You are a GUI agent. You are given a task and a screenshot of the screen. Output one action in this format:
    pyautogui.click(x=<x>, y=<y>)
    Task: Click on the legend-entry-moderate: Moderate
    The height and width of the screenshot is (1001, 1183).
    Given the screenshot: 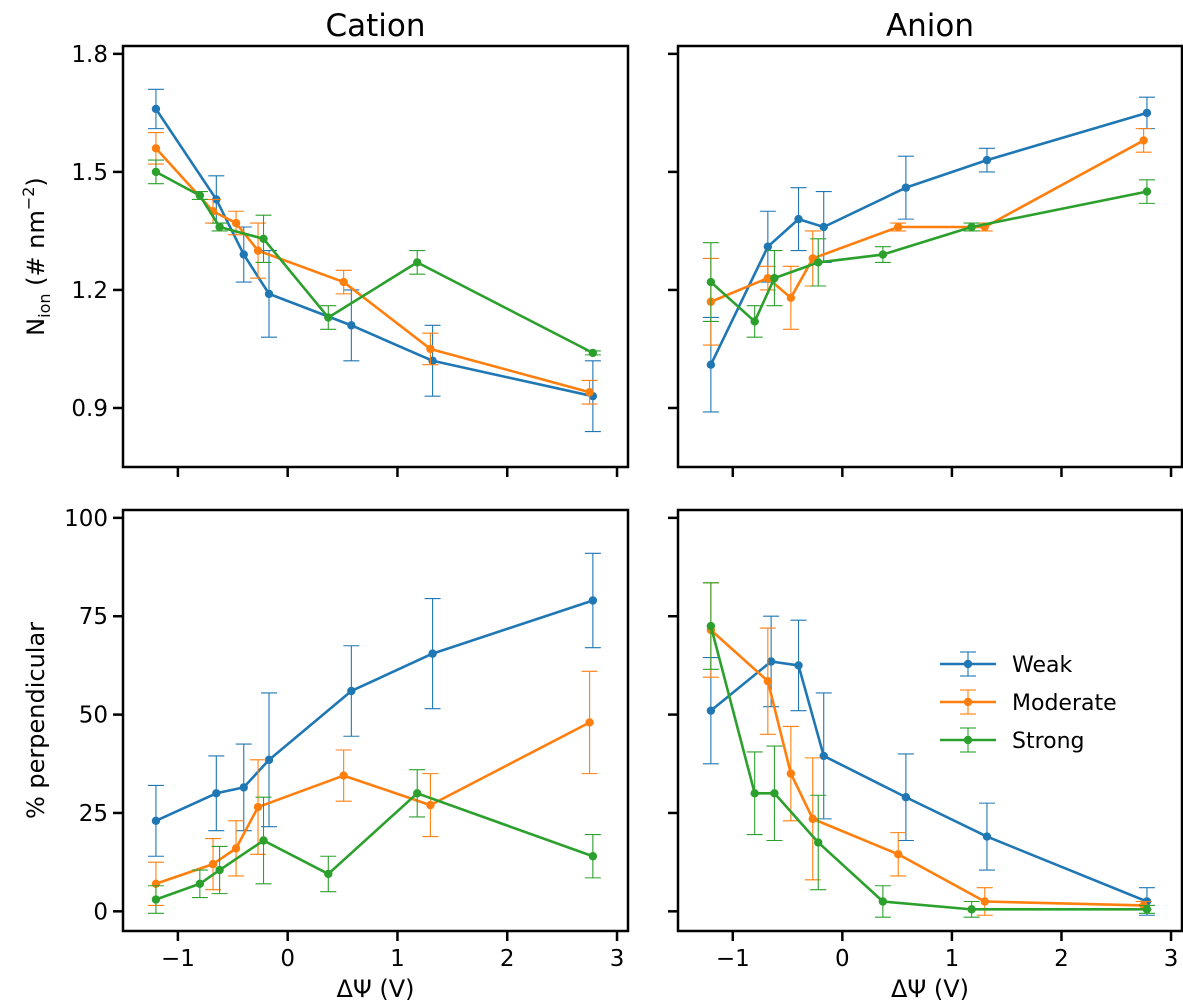 What is the action you would take?
    pyautogui.click(x=1028, y=702)
    